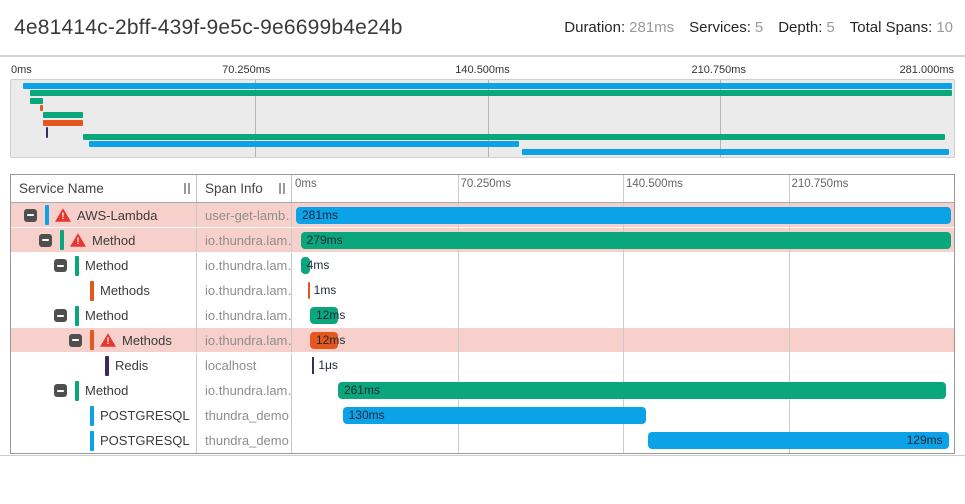  What do you see at coordinates (806, 27) in the screenshot?
I see `stat-depth: Depth: 5` at bounding box center [806, 27].